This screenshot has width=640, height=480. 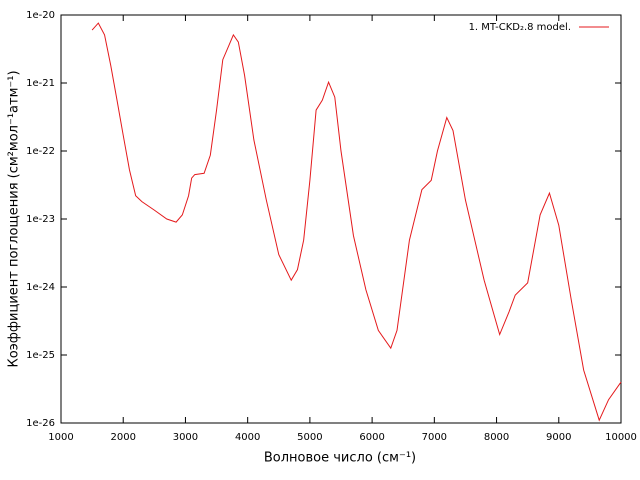 What do you see at coordinates (558, 437) in the screenshot?
I see `x-tick-label: 9000` at bounding box center [558, 437].